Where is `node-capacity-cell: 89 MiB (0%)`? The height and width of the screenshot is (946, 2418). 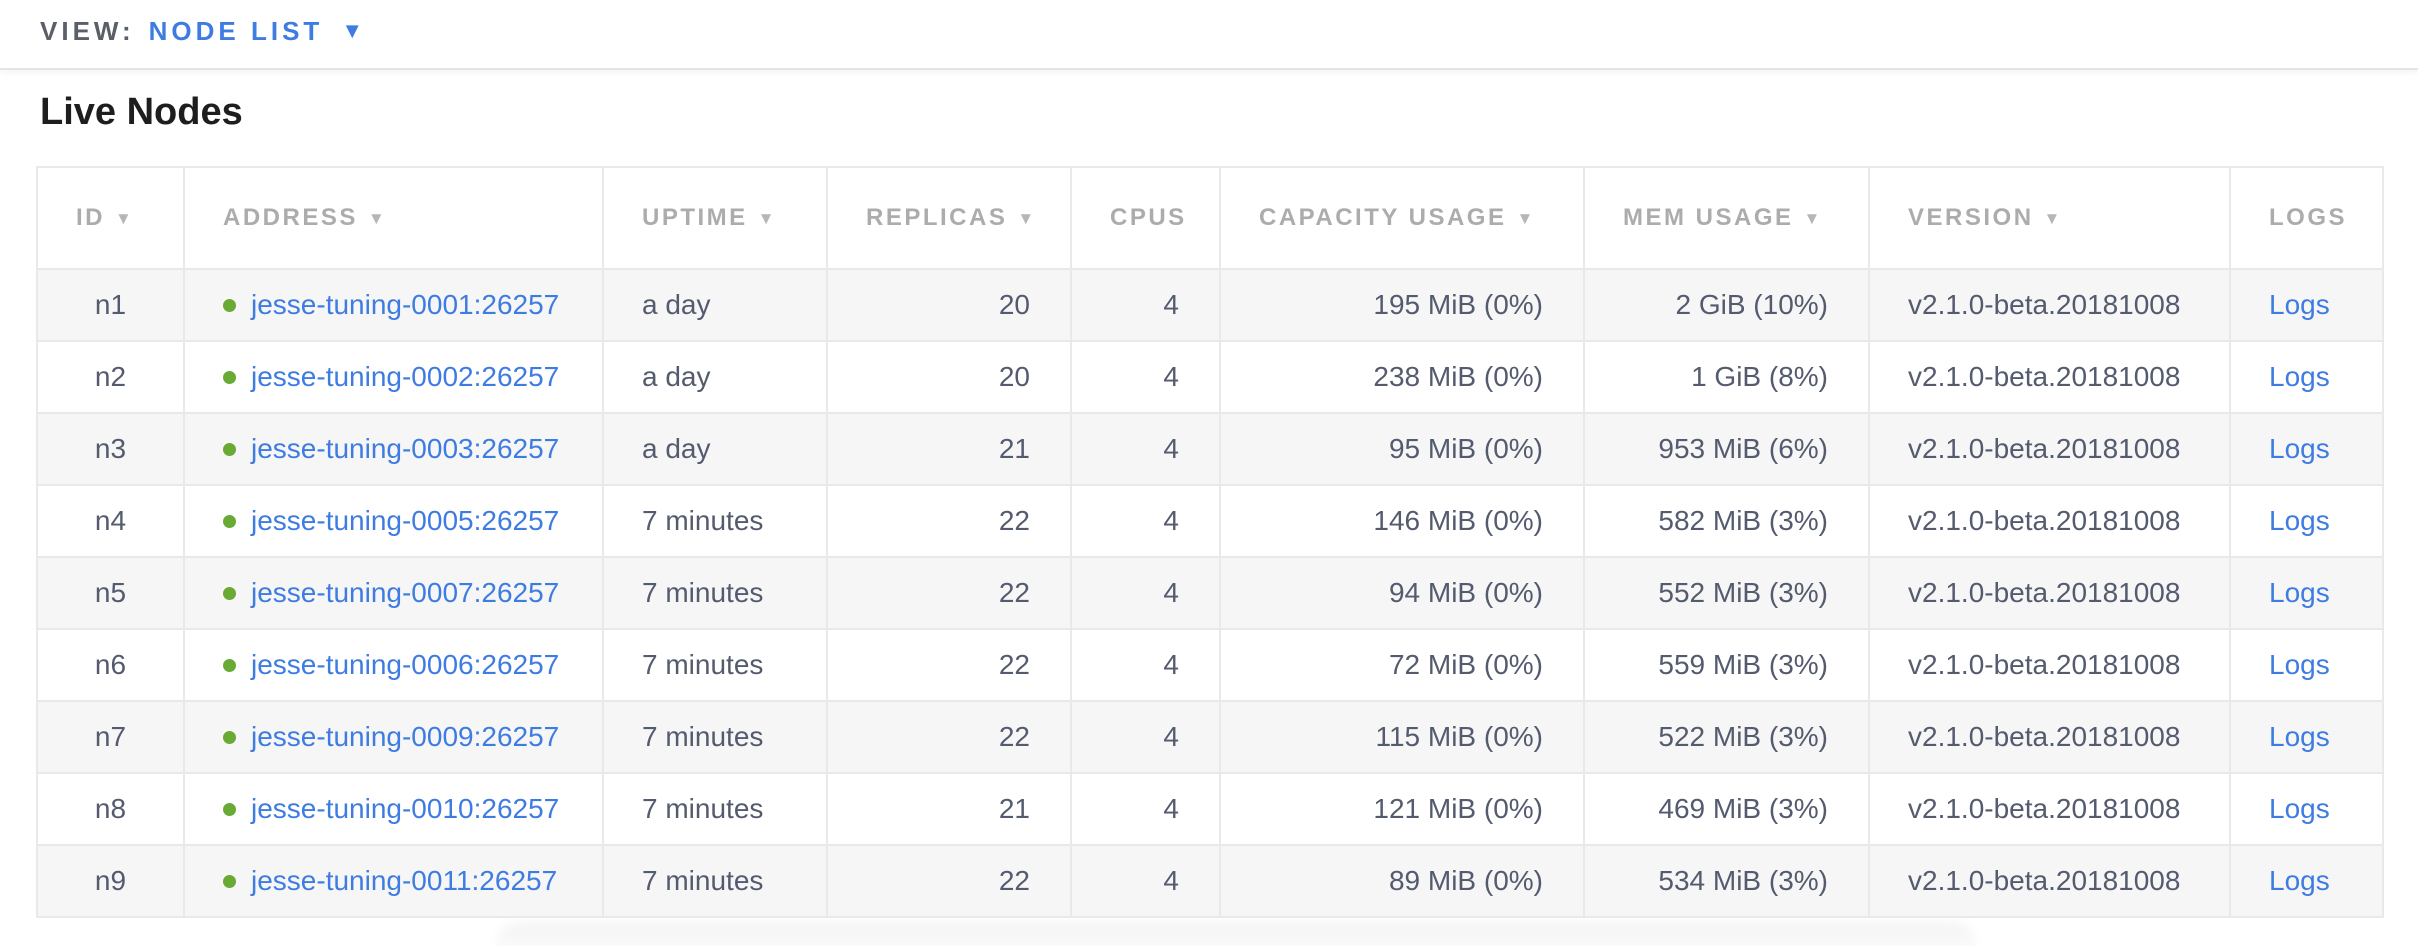
node-capacity-cell: 89 MiB (0%) is located at coordinates (1402, 880).